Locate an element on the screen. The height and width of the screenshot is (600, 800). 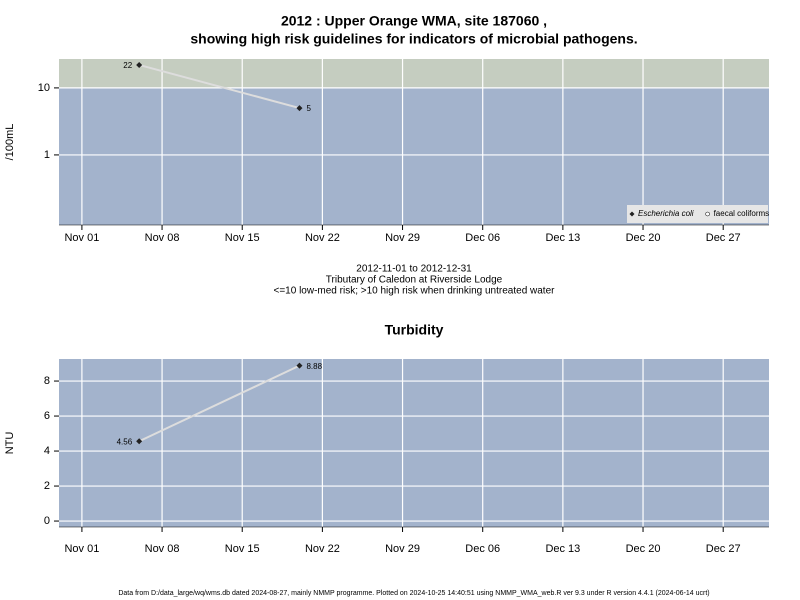
legend-box is located at coordinates (697, 214).